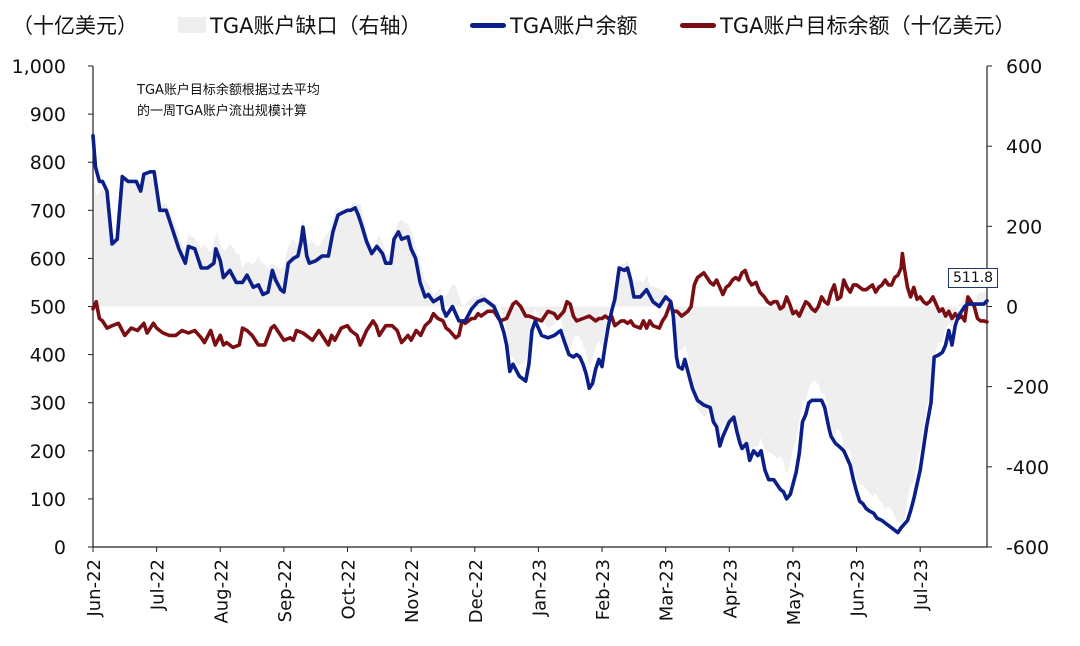 This screenshot has height=646, width=1080. I want to click on x-tick-label: Oct-22, so click(349, 589).